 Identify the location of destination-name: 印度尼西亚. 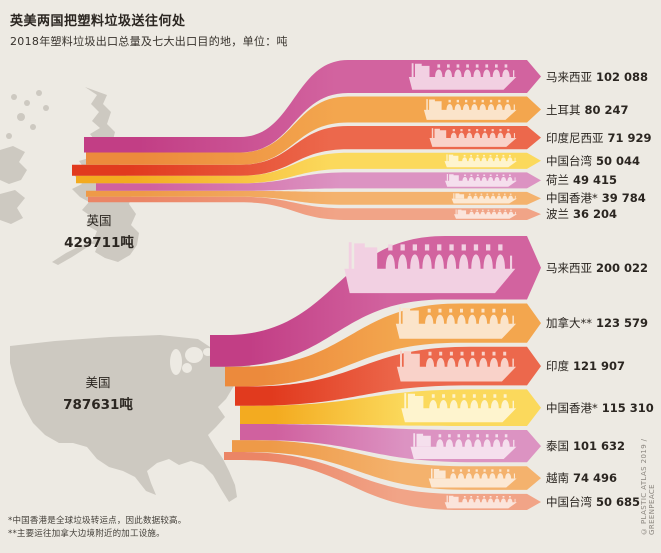
(575, 137).